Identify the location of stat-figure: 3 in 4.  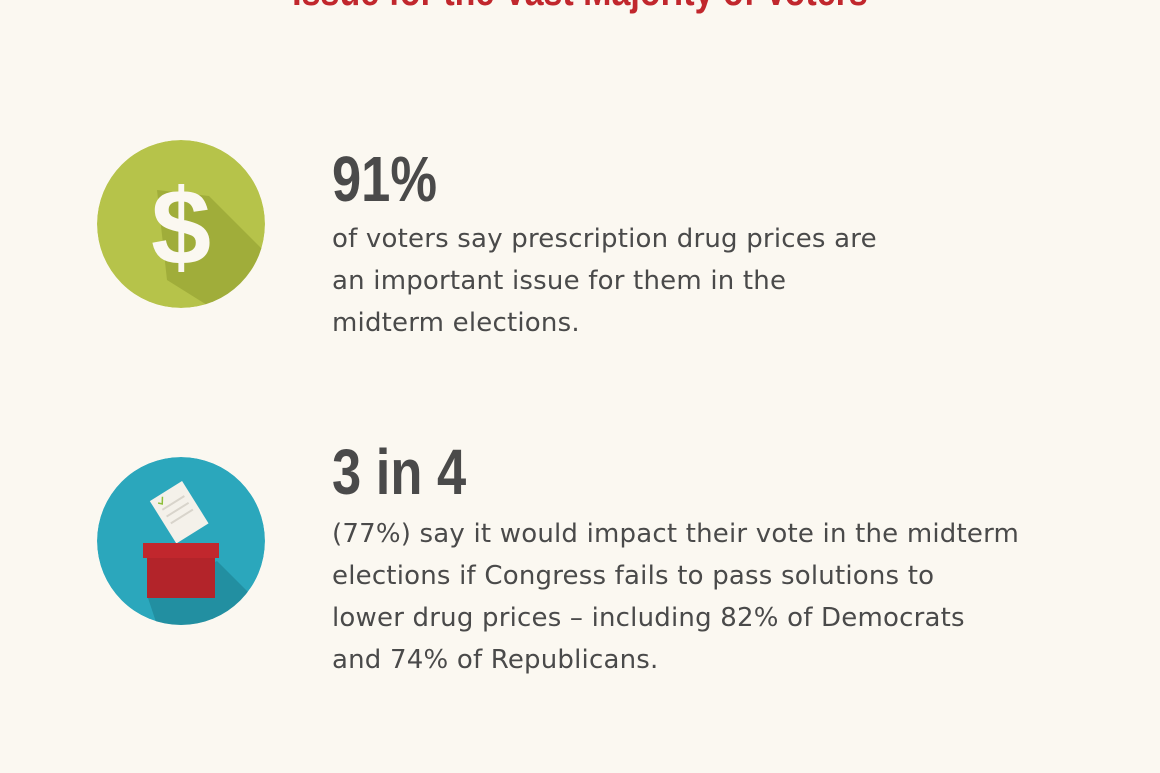
(399, 472).